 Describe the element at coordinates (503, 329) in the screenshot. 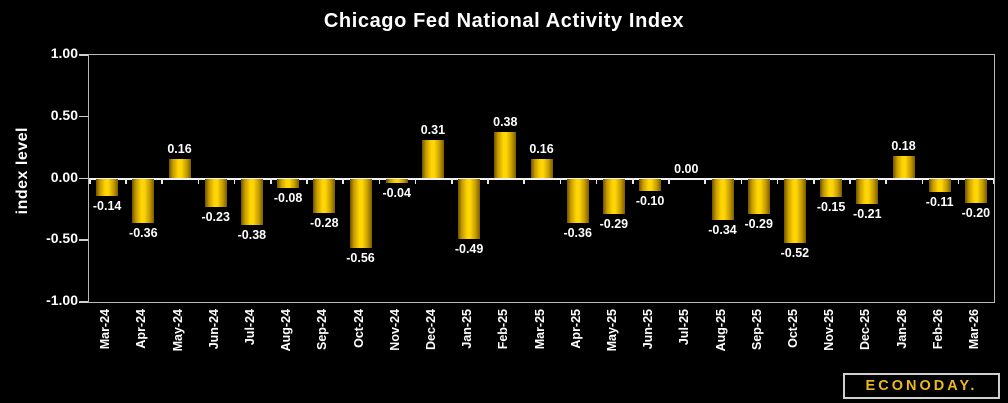

I see `x-axis-tick-label: Feb-25` at that location.